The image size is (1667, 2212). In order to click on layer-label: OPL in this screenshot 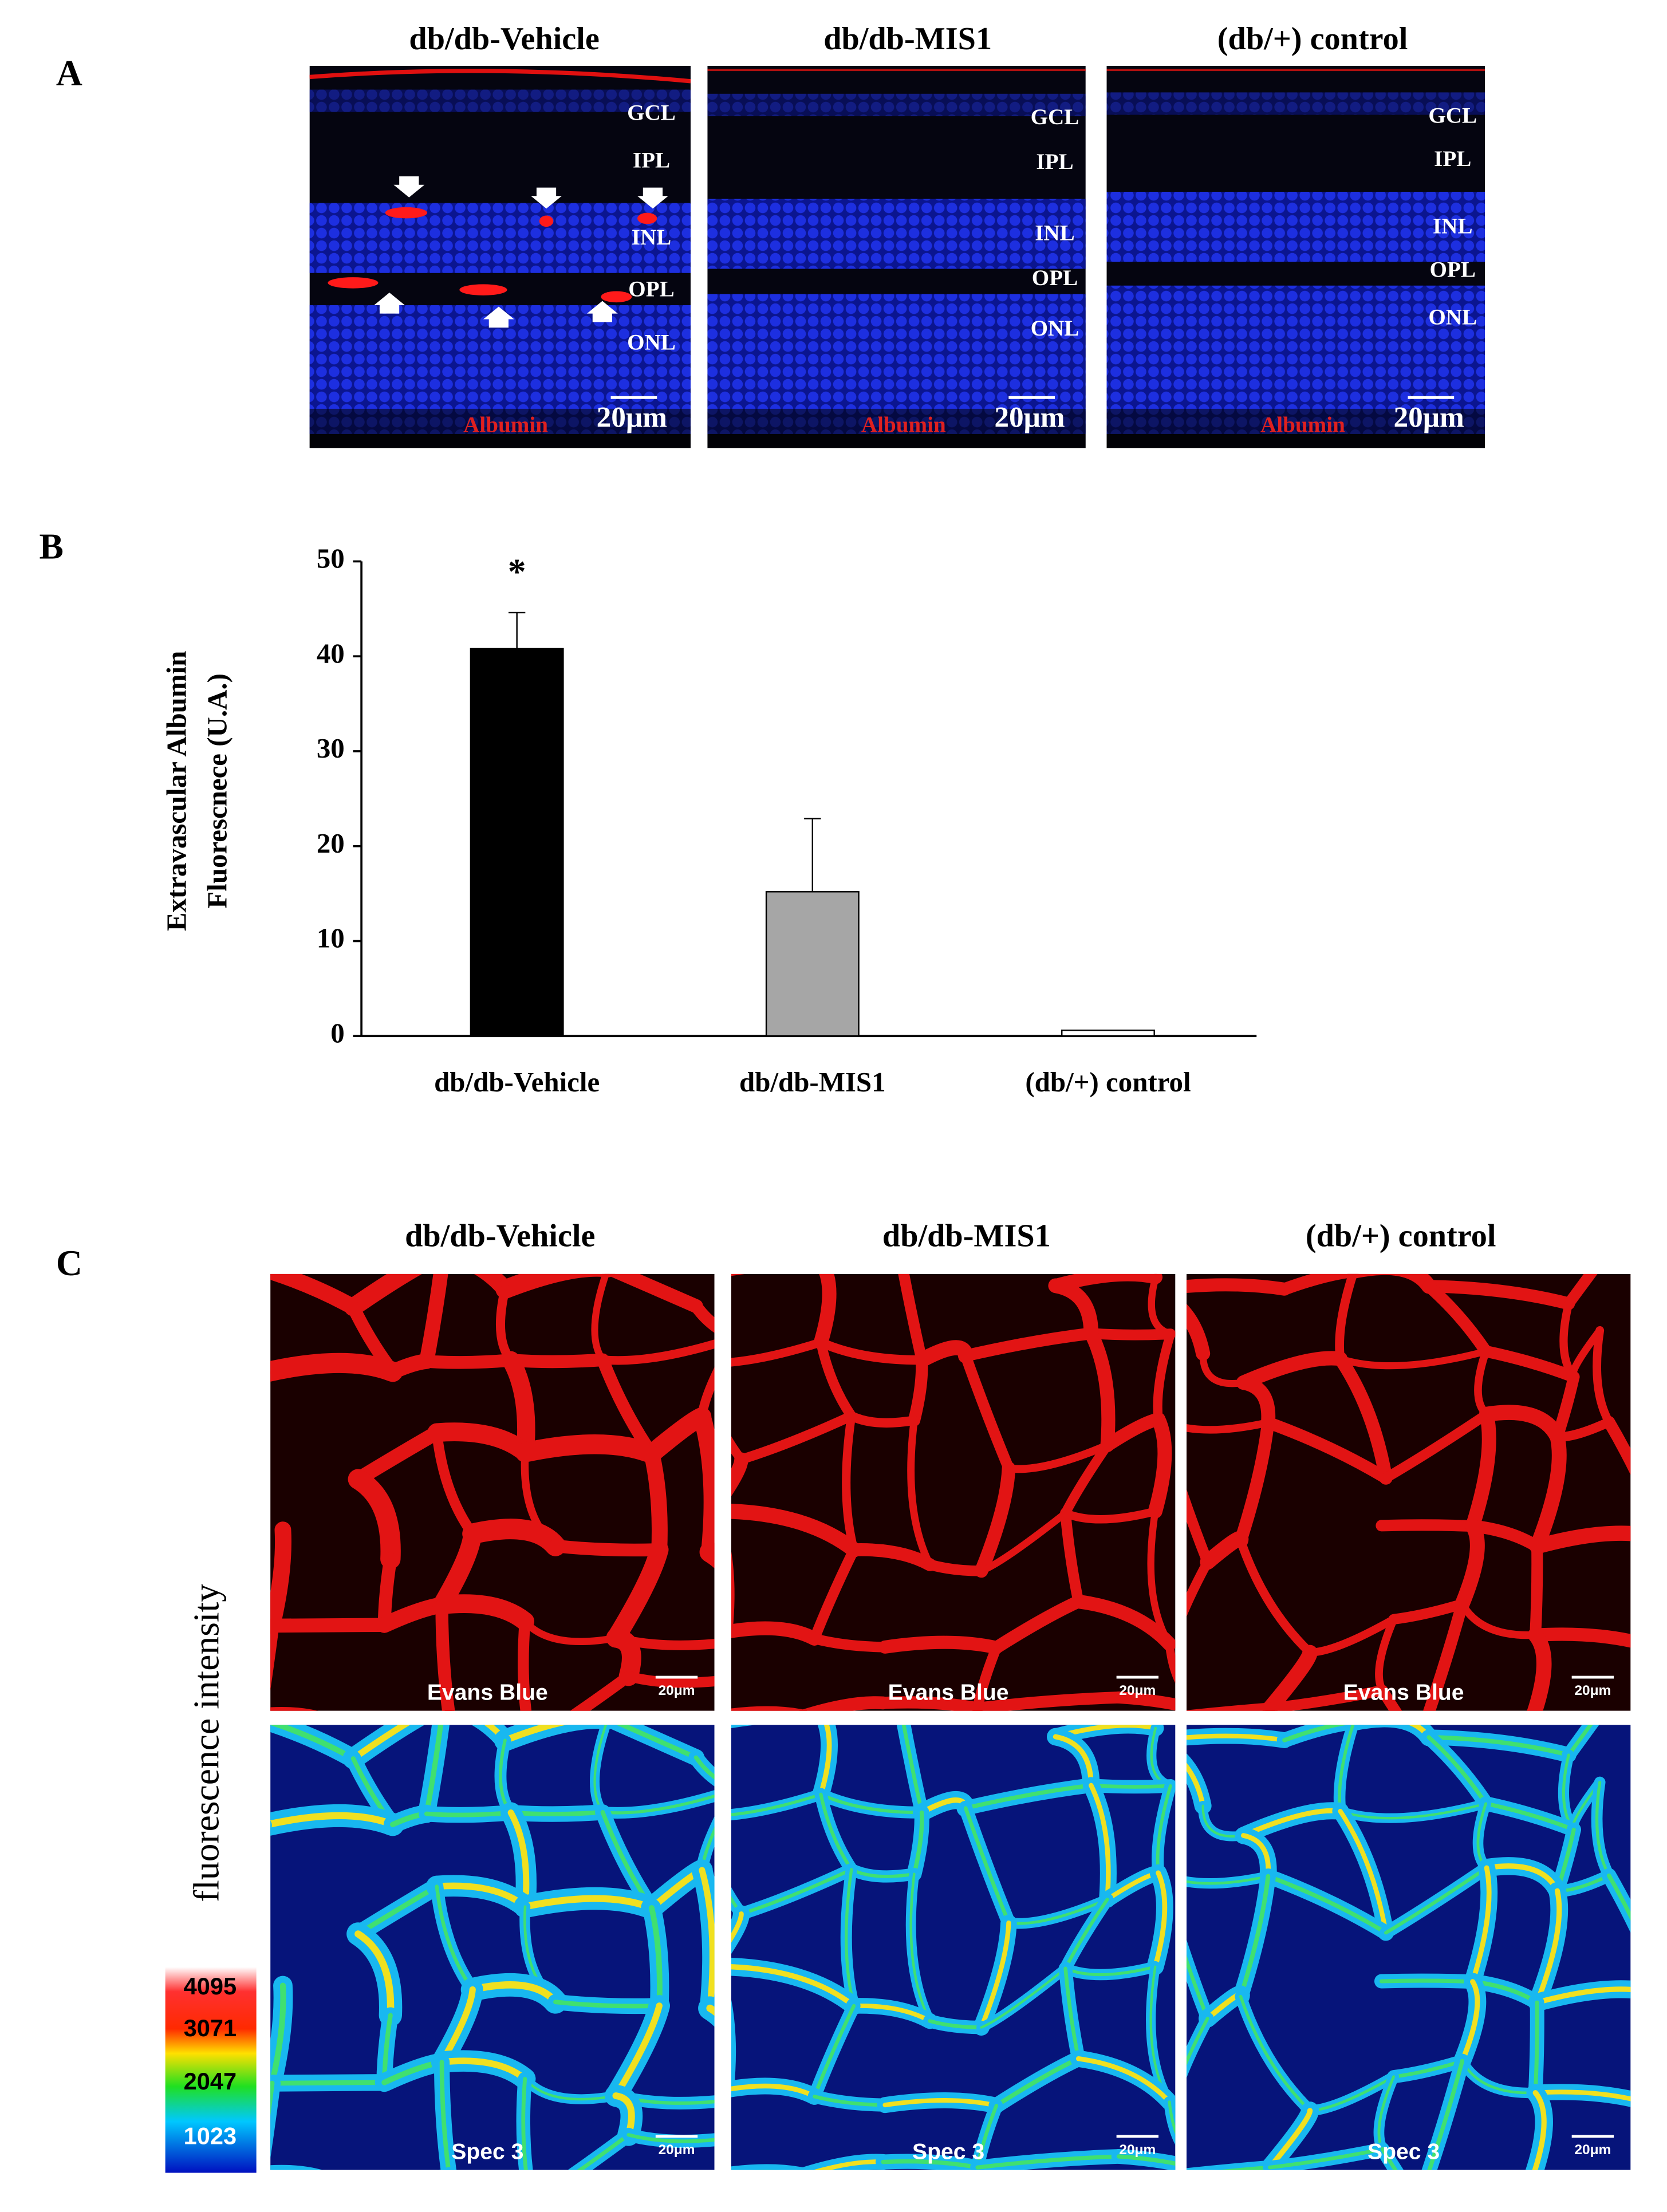, I will do `click(1055, 278)`.